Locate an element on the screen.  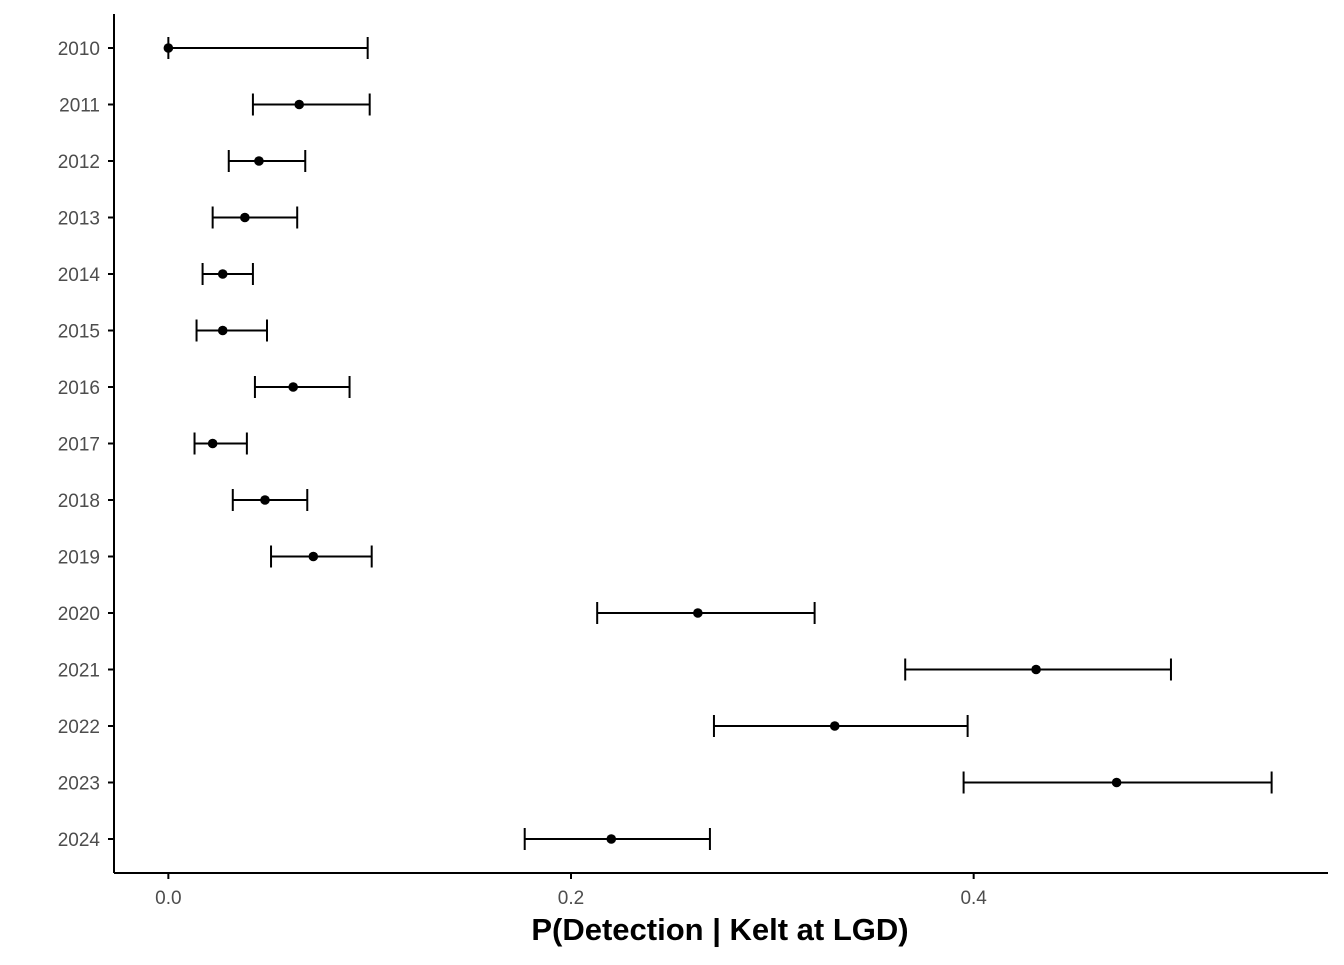
y-tick-label: 2020 is located at coordinates (79, 614).